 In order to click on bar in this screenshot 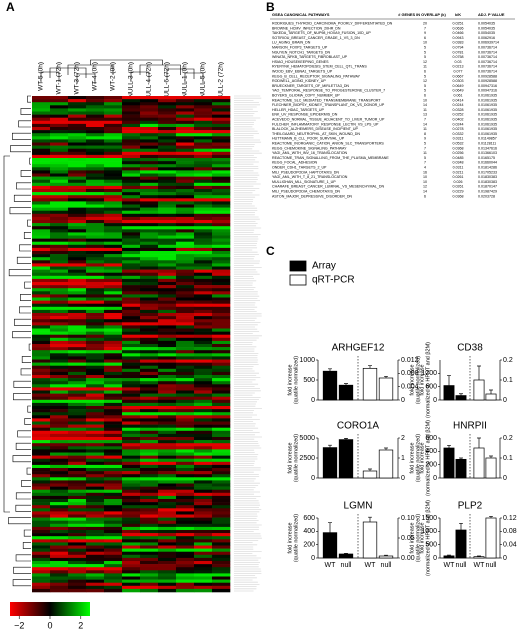, I will do `click(386, 557)`.